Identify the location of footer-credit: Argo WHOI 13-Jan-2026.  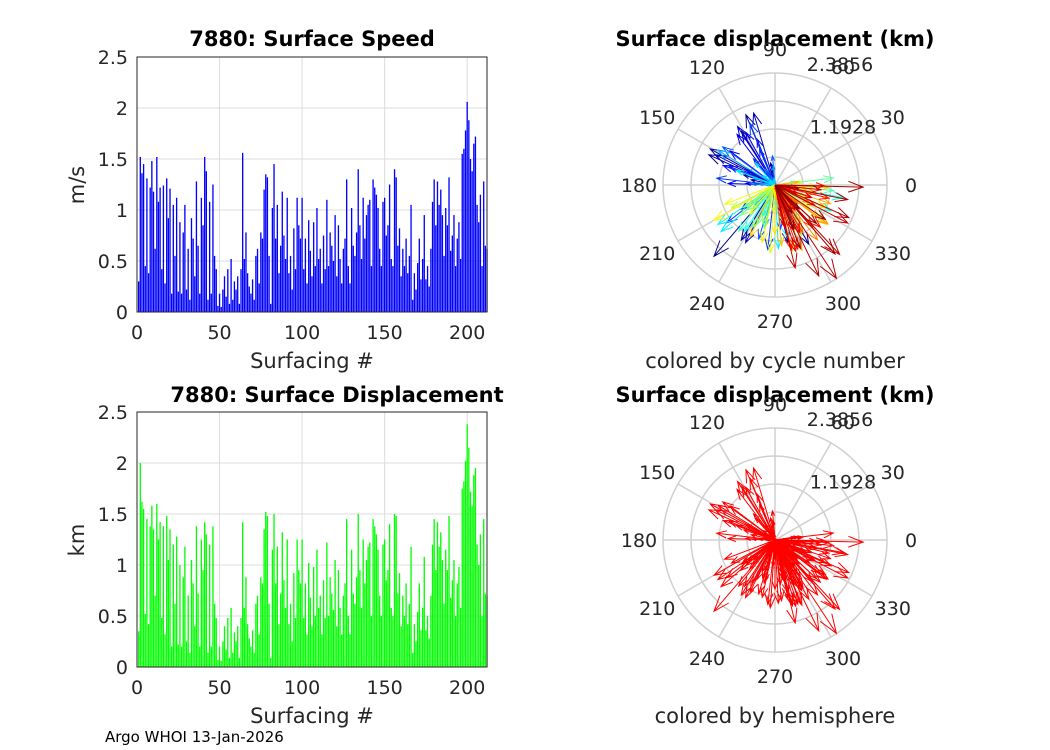
(194, 737).